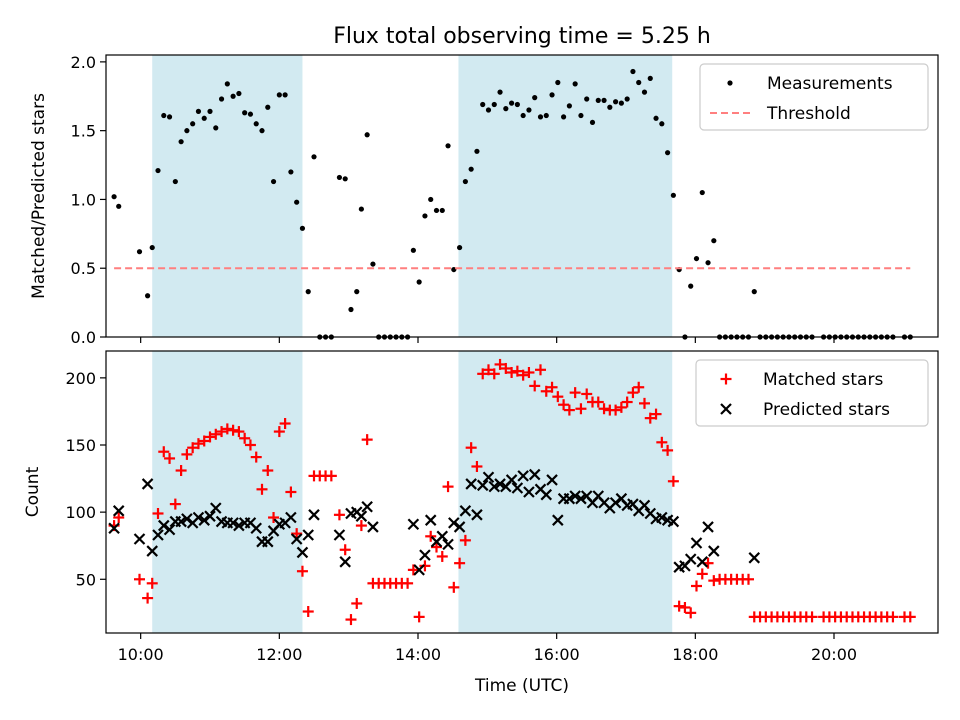 The width and height of the screenshot is (960, 720). Describe the element at coordinates (80, 445) in the screenshot. I see `y-tick-label: 150` at that location.